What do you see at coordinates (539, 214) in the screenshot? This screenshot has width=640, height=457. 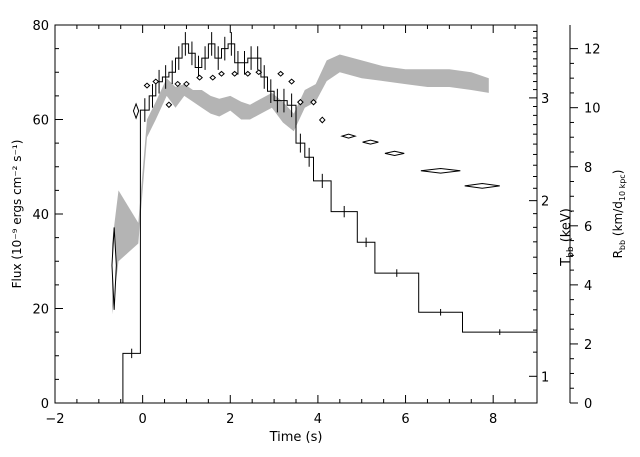 I see `y-axis-temperature: 1 2 3` at bounding box center [539, 214].